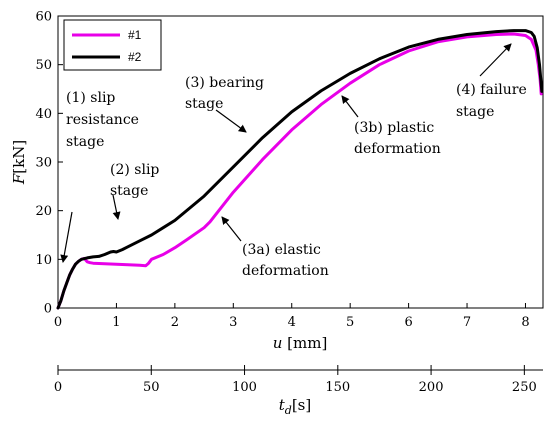 The height and width of the screenshot is (425, 550). What do you see at coordinates (43, 65) in the screenshot?
I see `y-tick-label: 50` at bounding box center [43, 65].